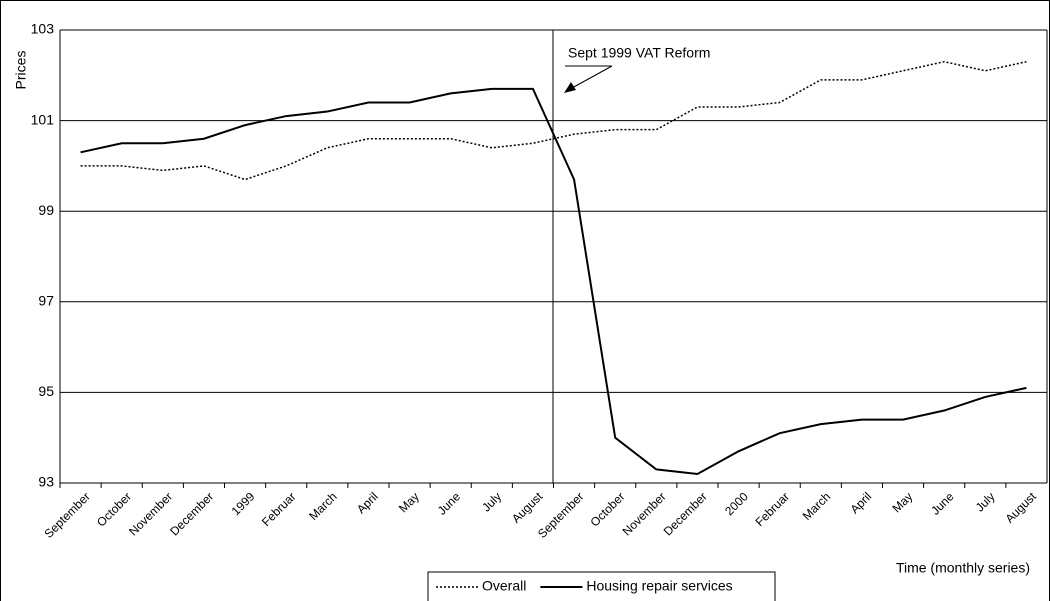  Describe the element at coordinates (46, 301) in the screenshot. I see `y-tick-label: 97` at that location.